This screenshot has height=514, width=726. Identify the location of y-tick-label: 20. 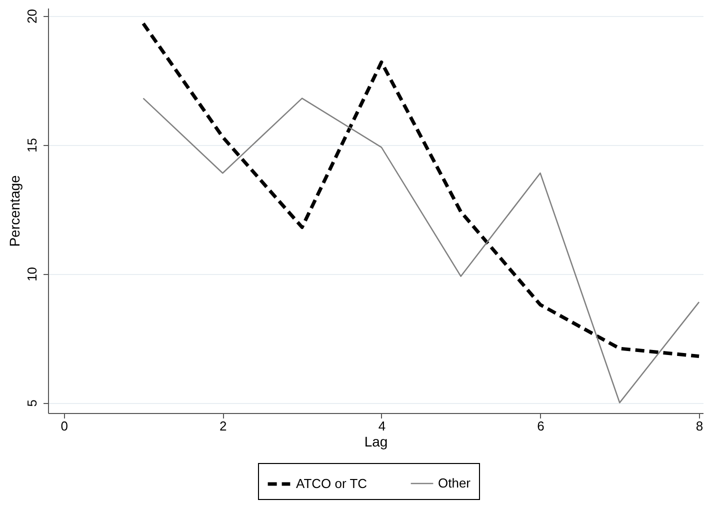
(32, 16).